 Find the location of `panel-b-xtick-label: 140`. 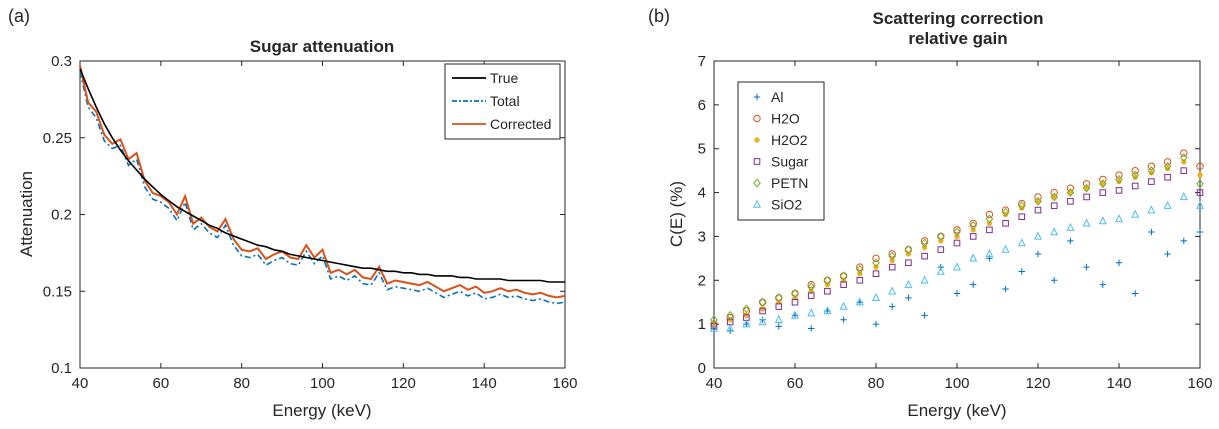

panel-b-xtick-label: 140 is located at coordinates (1118, 383).